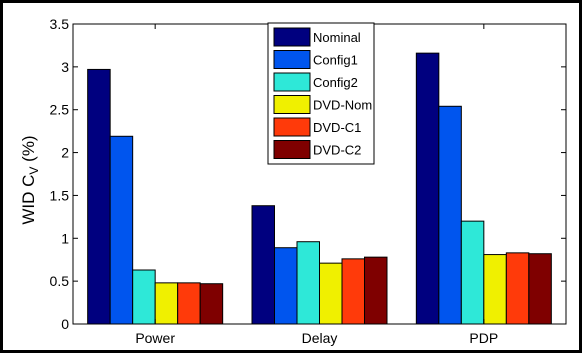 The height and width of the screenshot is (353, 582). What do you see at coordinates (450, 215) in the screenshot?
I see `bar-config1-pdp` at bounding box center [450, 215].